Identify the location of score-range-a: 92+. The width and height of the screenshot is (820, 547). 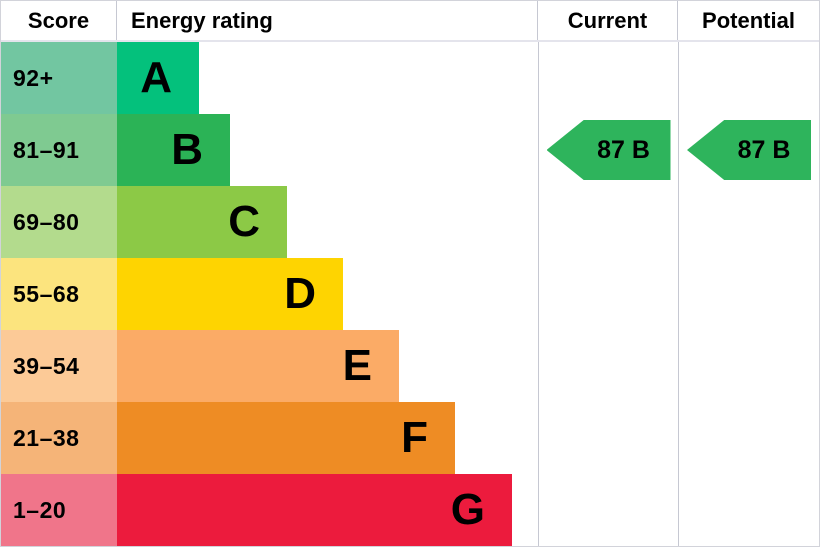
(59, 78).